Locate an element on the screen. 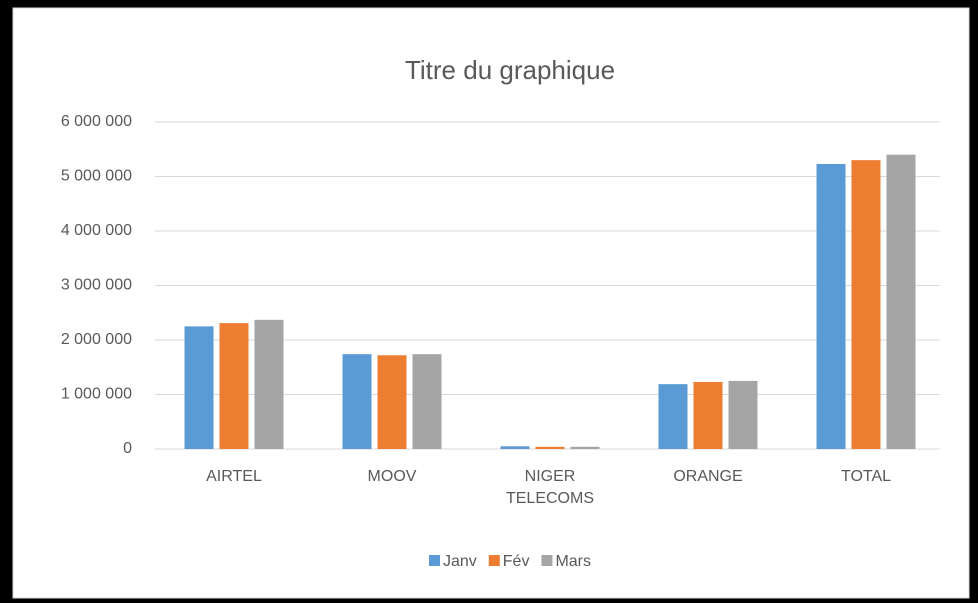 The height and width of the screenshot is (603, 978). y-tick-label: 1 000 000 is located at coordinates (96, 394).